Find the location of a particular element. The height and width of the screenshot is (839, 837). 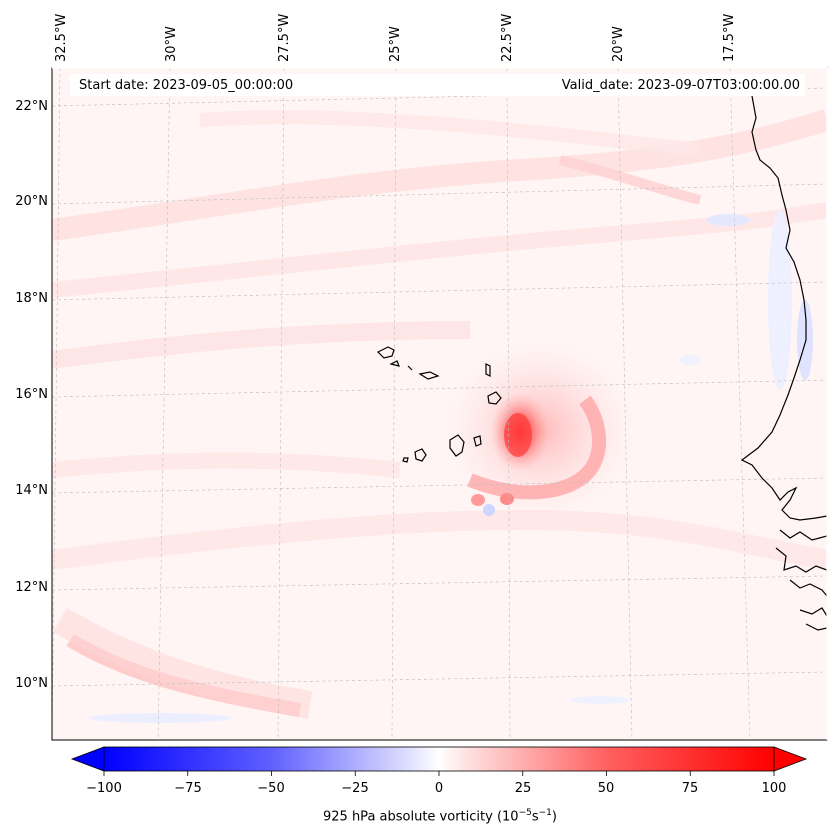

header-bar is located at coordinates (437, 85).